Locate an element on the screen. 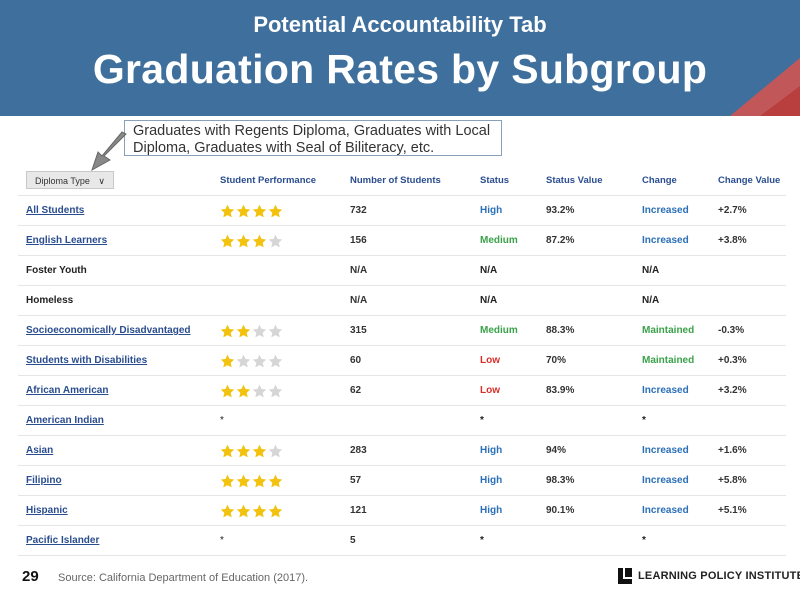  status-value: 70% is located at coordinates (586, 360).